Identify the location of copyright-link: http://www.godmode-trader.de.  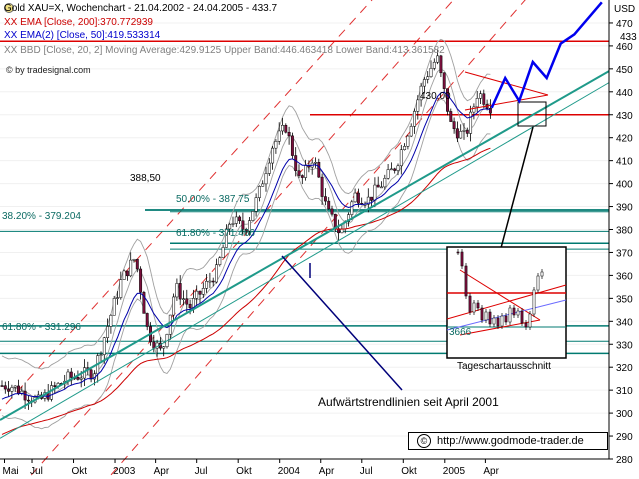
(510, 441).